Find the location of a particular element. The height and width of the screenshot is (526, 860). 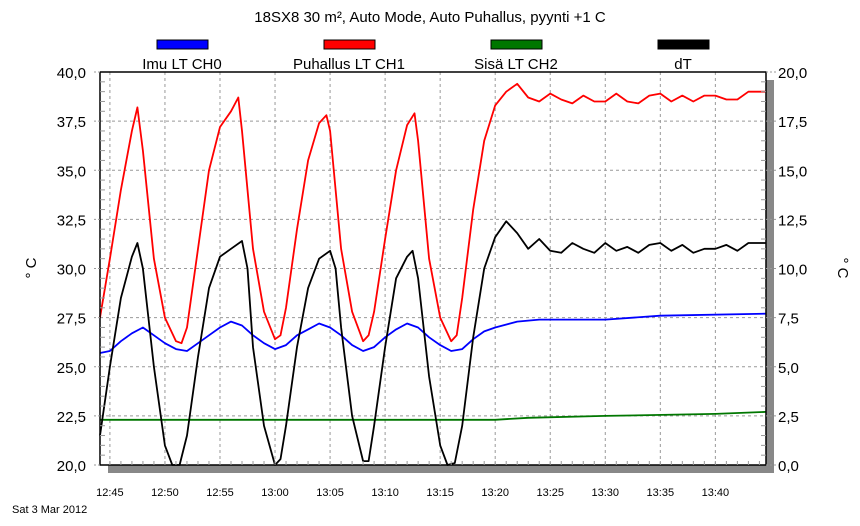

y2-tick-label: 20,0 is located at coordinates (792, 73).